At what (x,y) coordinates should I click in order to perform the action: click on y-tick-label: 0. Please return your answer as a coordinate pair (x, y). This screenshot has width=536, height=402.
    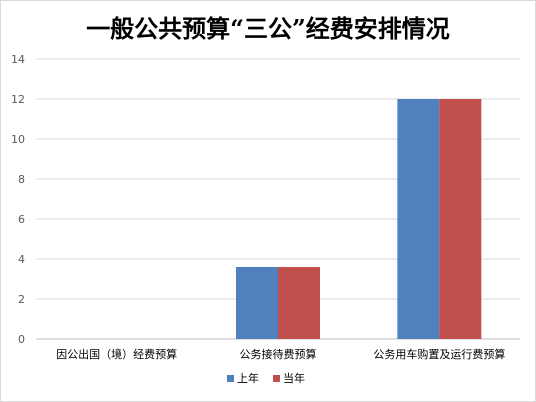
    Looking at the image, I should click on (21, 339).